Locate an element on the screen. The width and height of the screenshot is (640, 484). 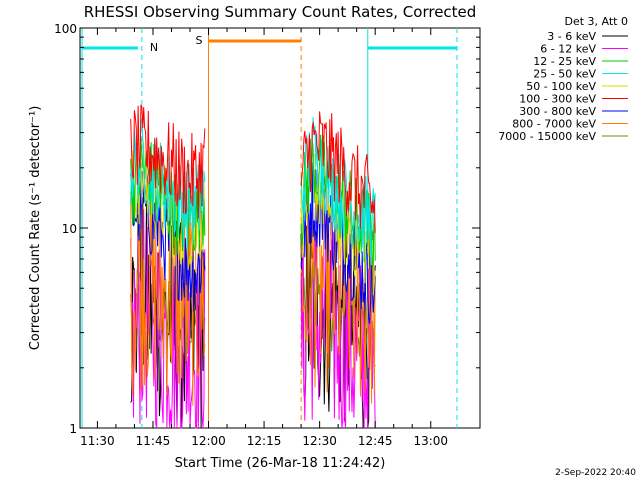
y-tick-label: 100 is located at coordinates (65, 29).